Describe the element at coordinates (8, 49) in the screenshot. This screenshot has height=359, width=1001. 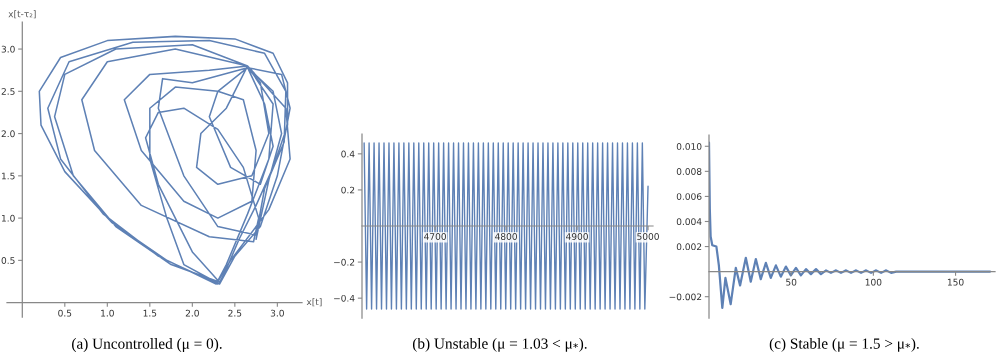
I see `y-tick-label: 3.0` at that location.